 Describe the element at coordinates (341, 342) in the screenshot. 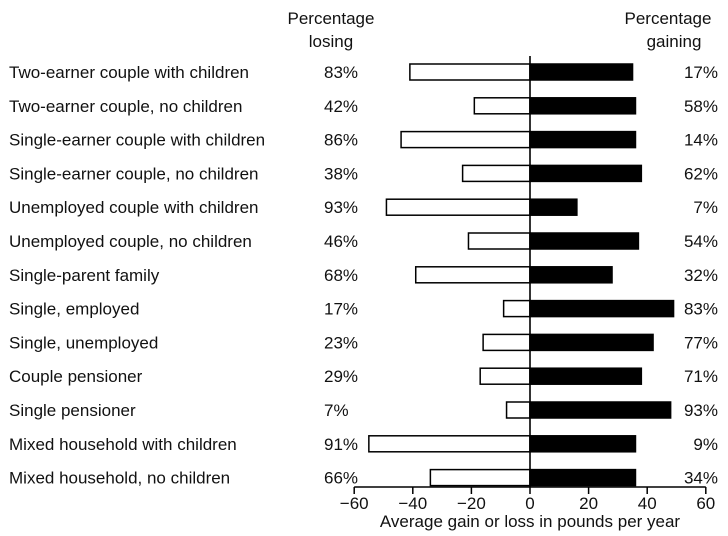

I see `percent-losing-label: 23%` at that location.